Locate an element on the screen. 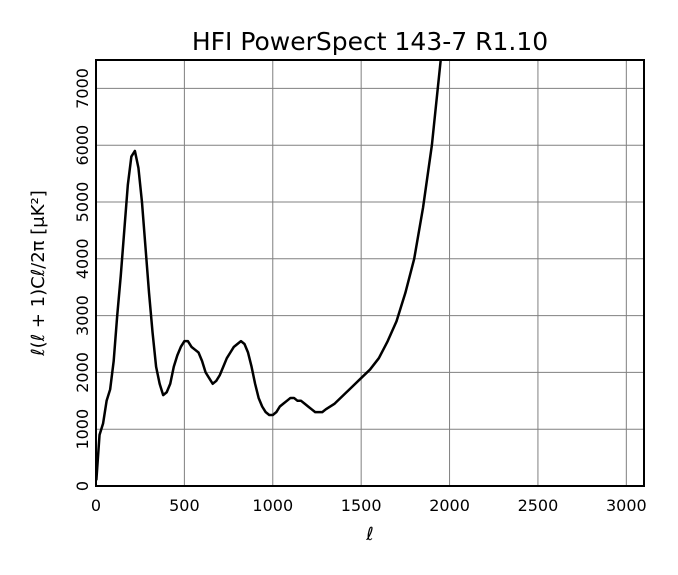 This screenshot has width=678, height=575. y-tick-label: 5000 is located at coordinates (82, 202).